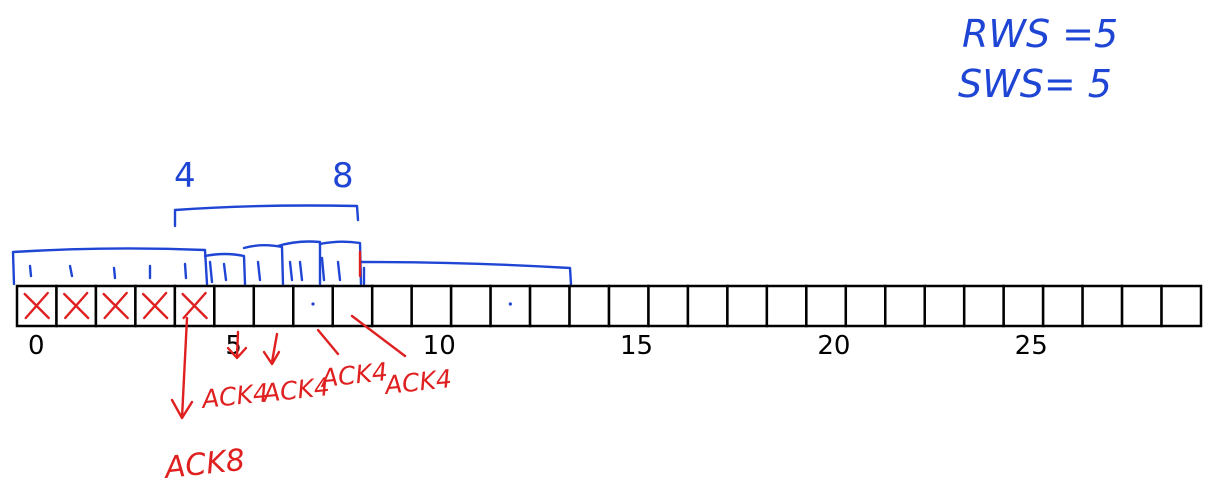  What do you see at coordinates (833, 346) in the screenshot?
I see `tick-label: 20` at bounding box center [833, 346].